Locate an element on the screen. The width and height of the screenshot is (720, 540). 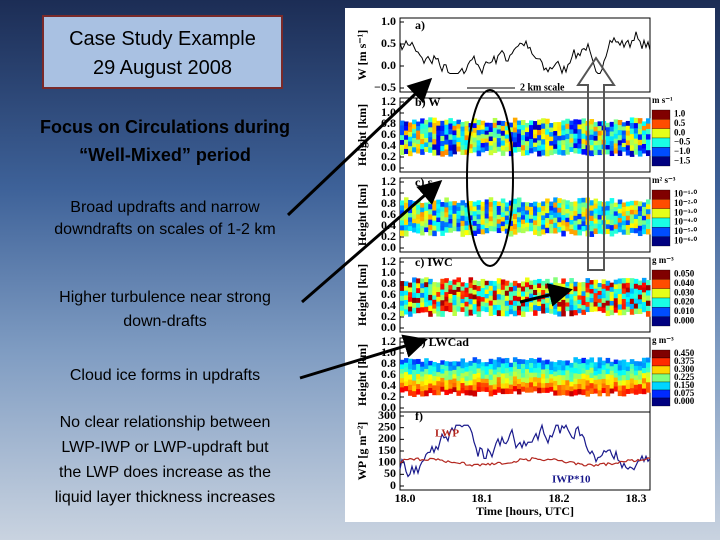
y-tick-label: 1.0 is located at coordinates (388, 192).